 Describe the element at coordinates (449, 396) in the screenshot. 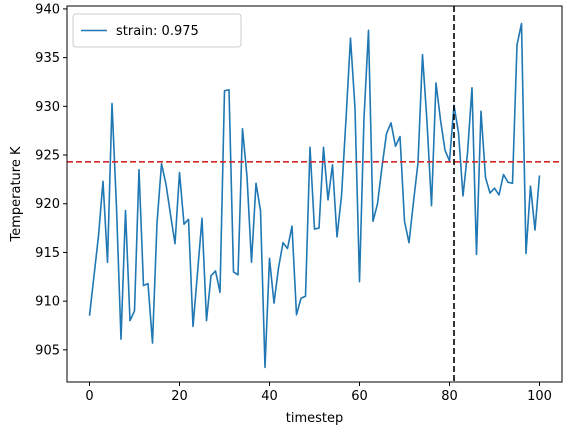

I see `x-tick-label: 80` at that location.